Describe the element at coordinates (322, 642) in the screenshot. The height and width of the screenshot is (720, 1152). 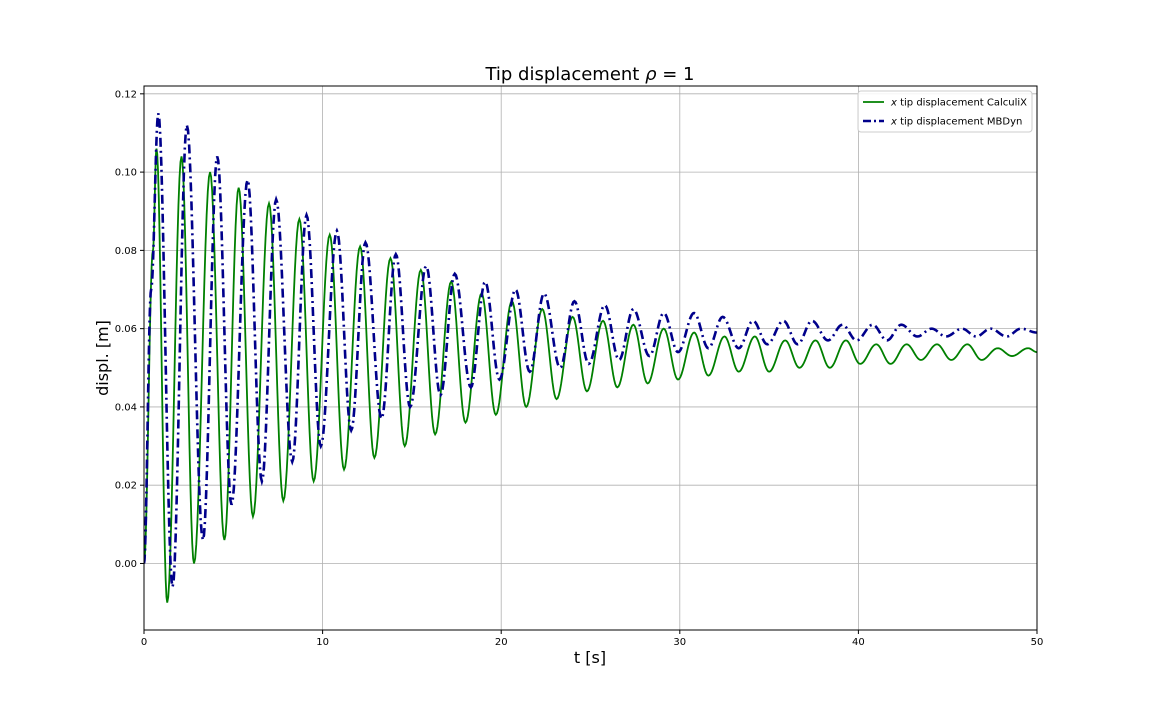
I see `x-tick-label: 10` at that location.